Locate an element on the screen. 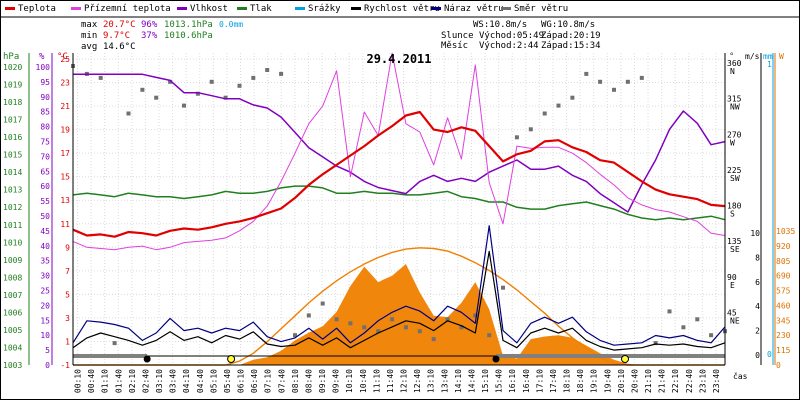  stats-min-press: 1010.6hPa is located at coordinates (188, 36).